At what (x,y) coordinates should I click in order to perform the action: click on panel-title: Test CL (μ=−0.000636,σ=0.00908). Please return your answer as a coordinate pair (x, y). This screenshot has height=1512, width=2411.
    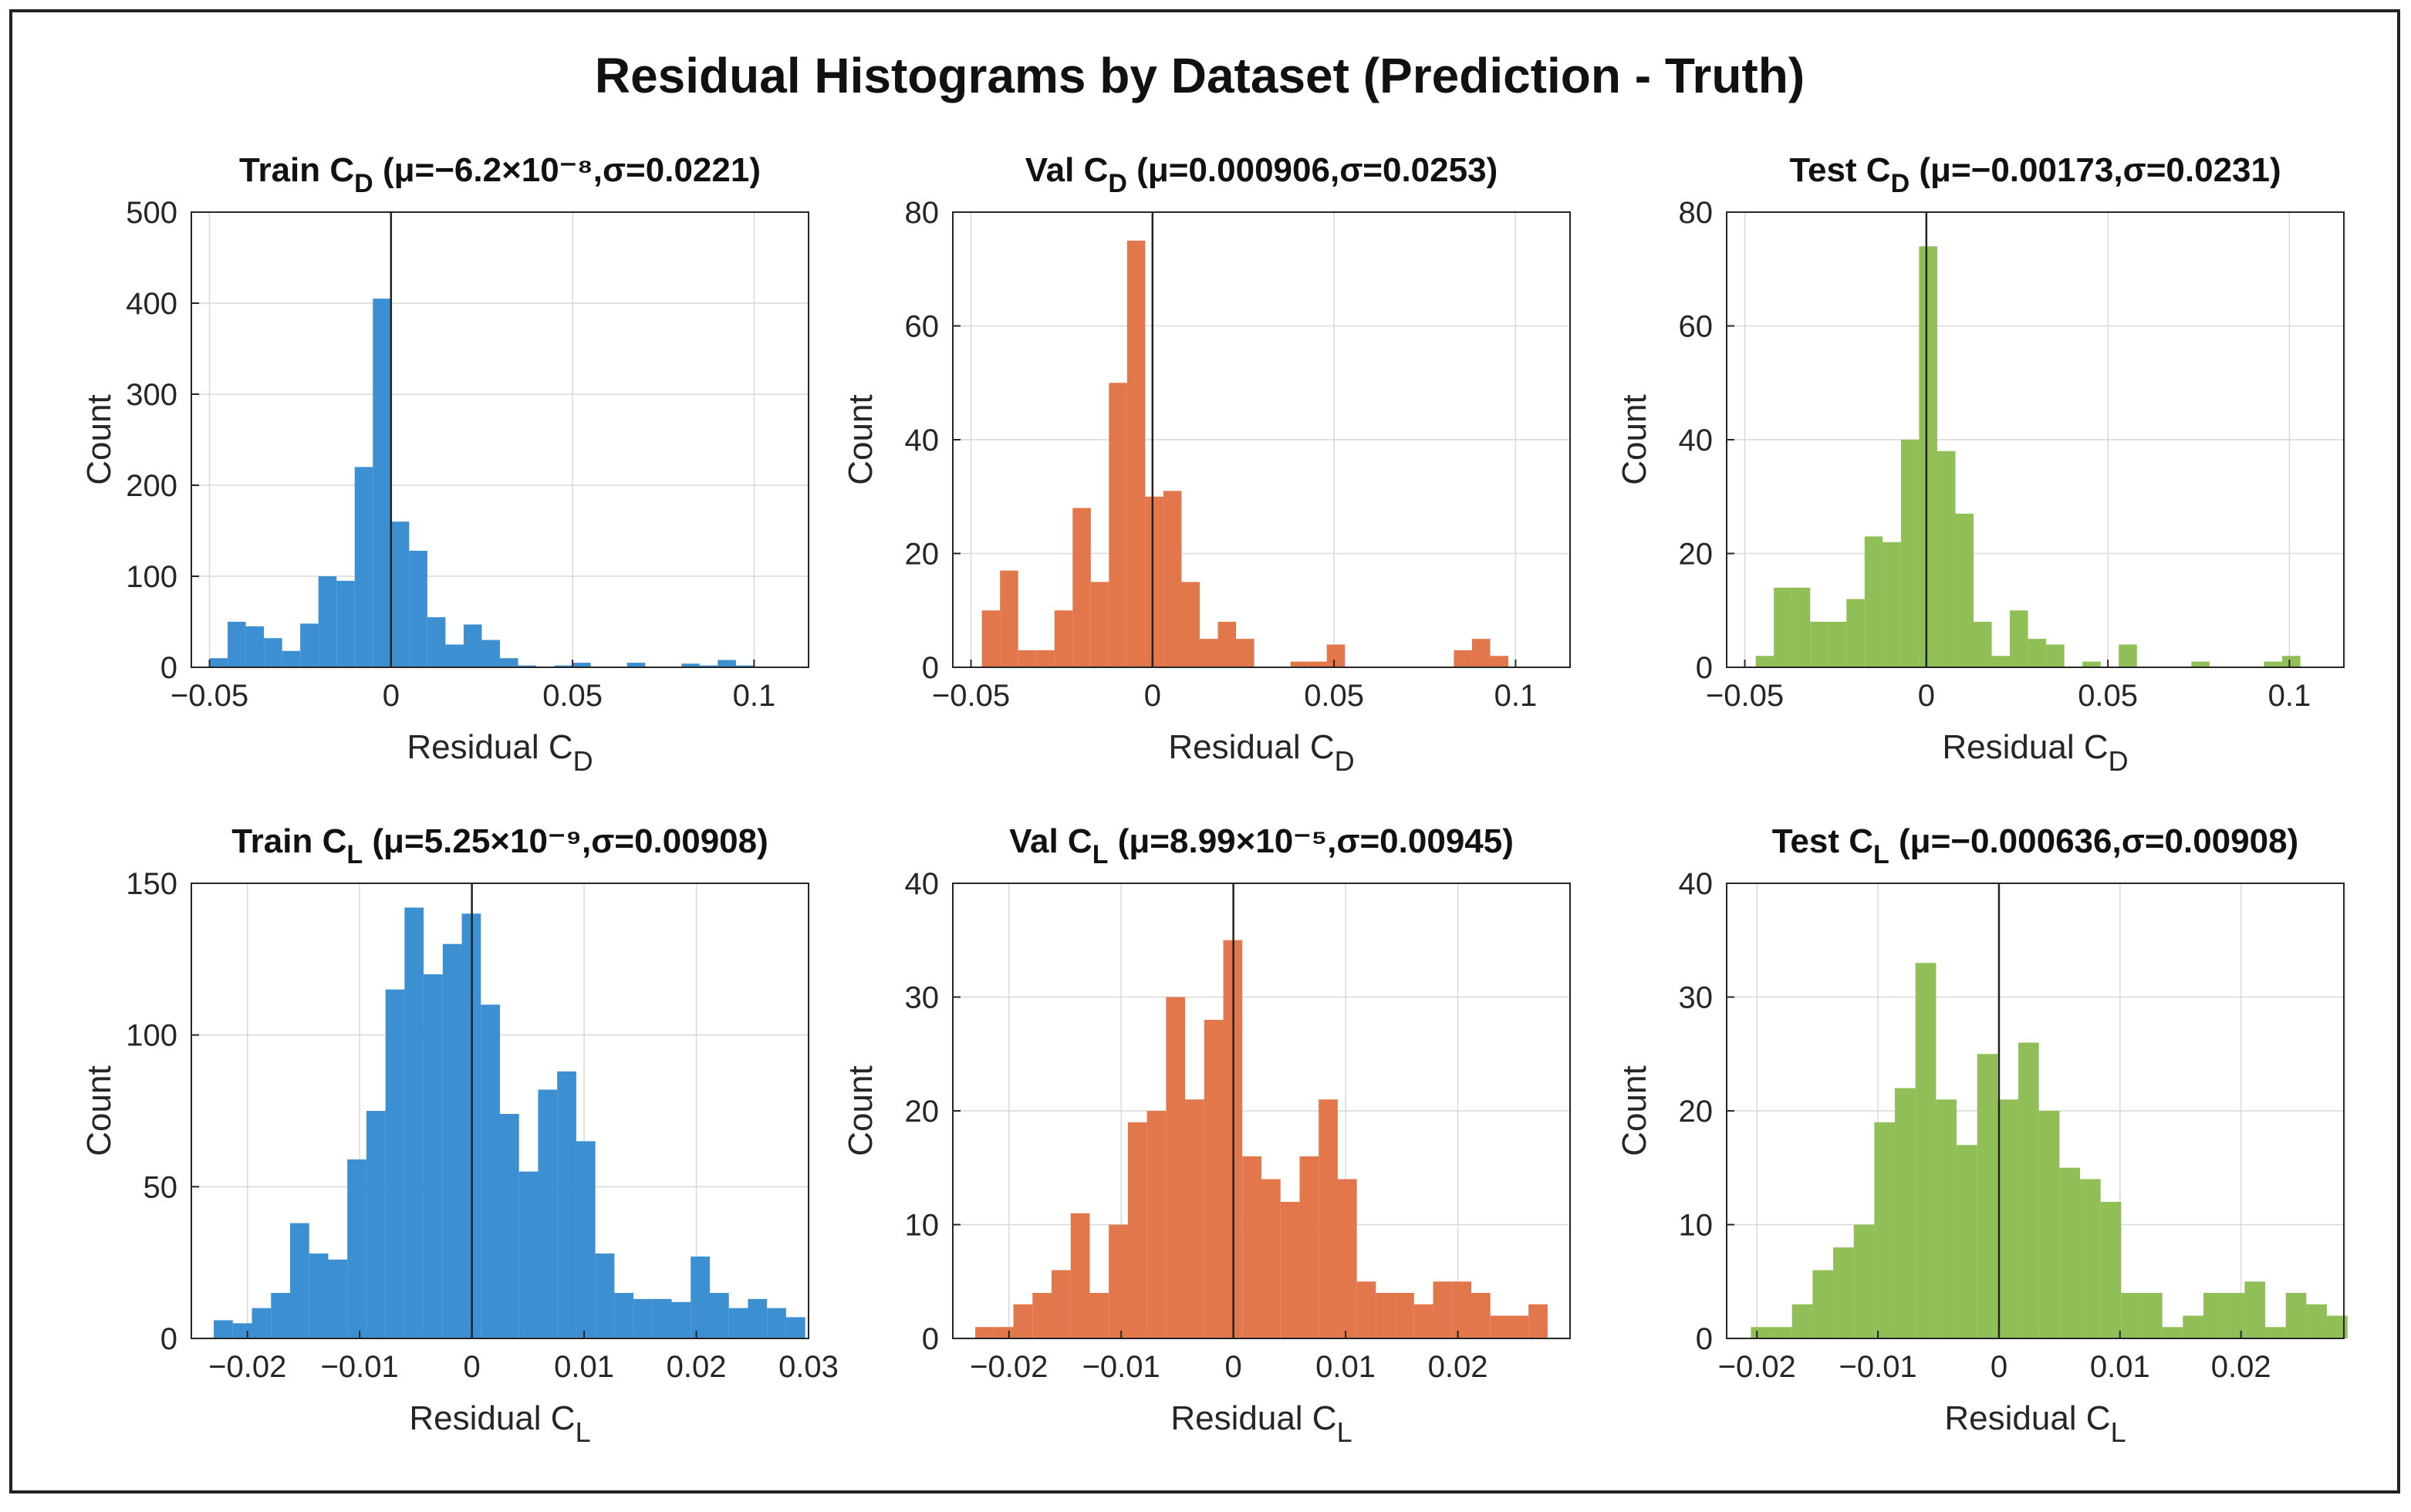
    Looking at the image, I should click on (2035, 845).